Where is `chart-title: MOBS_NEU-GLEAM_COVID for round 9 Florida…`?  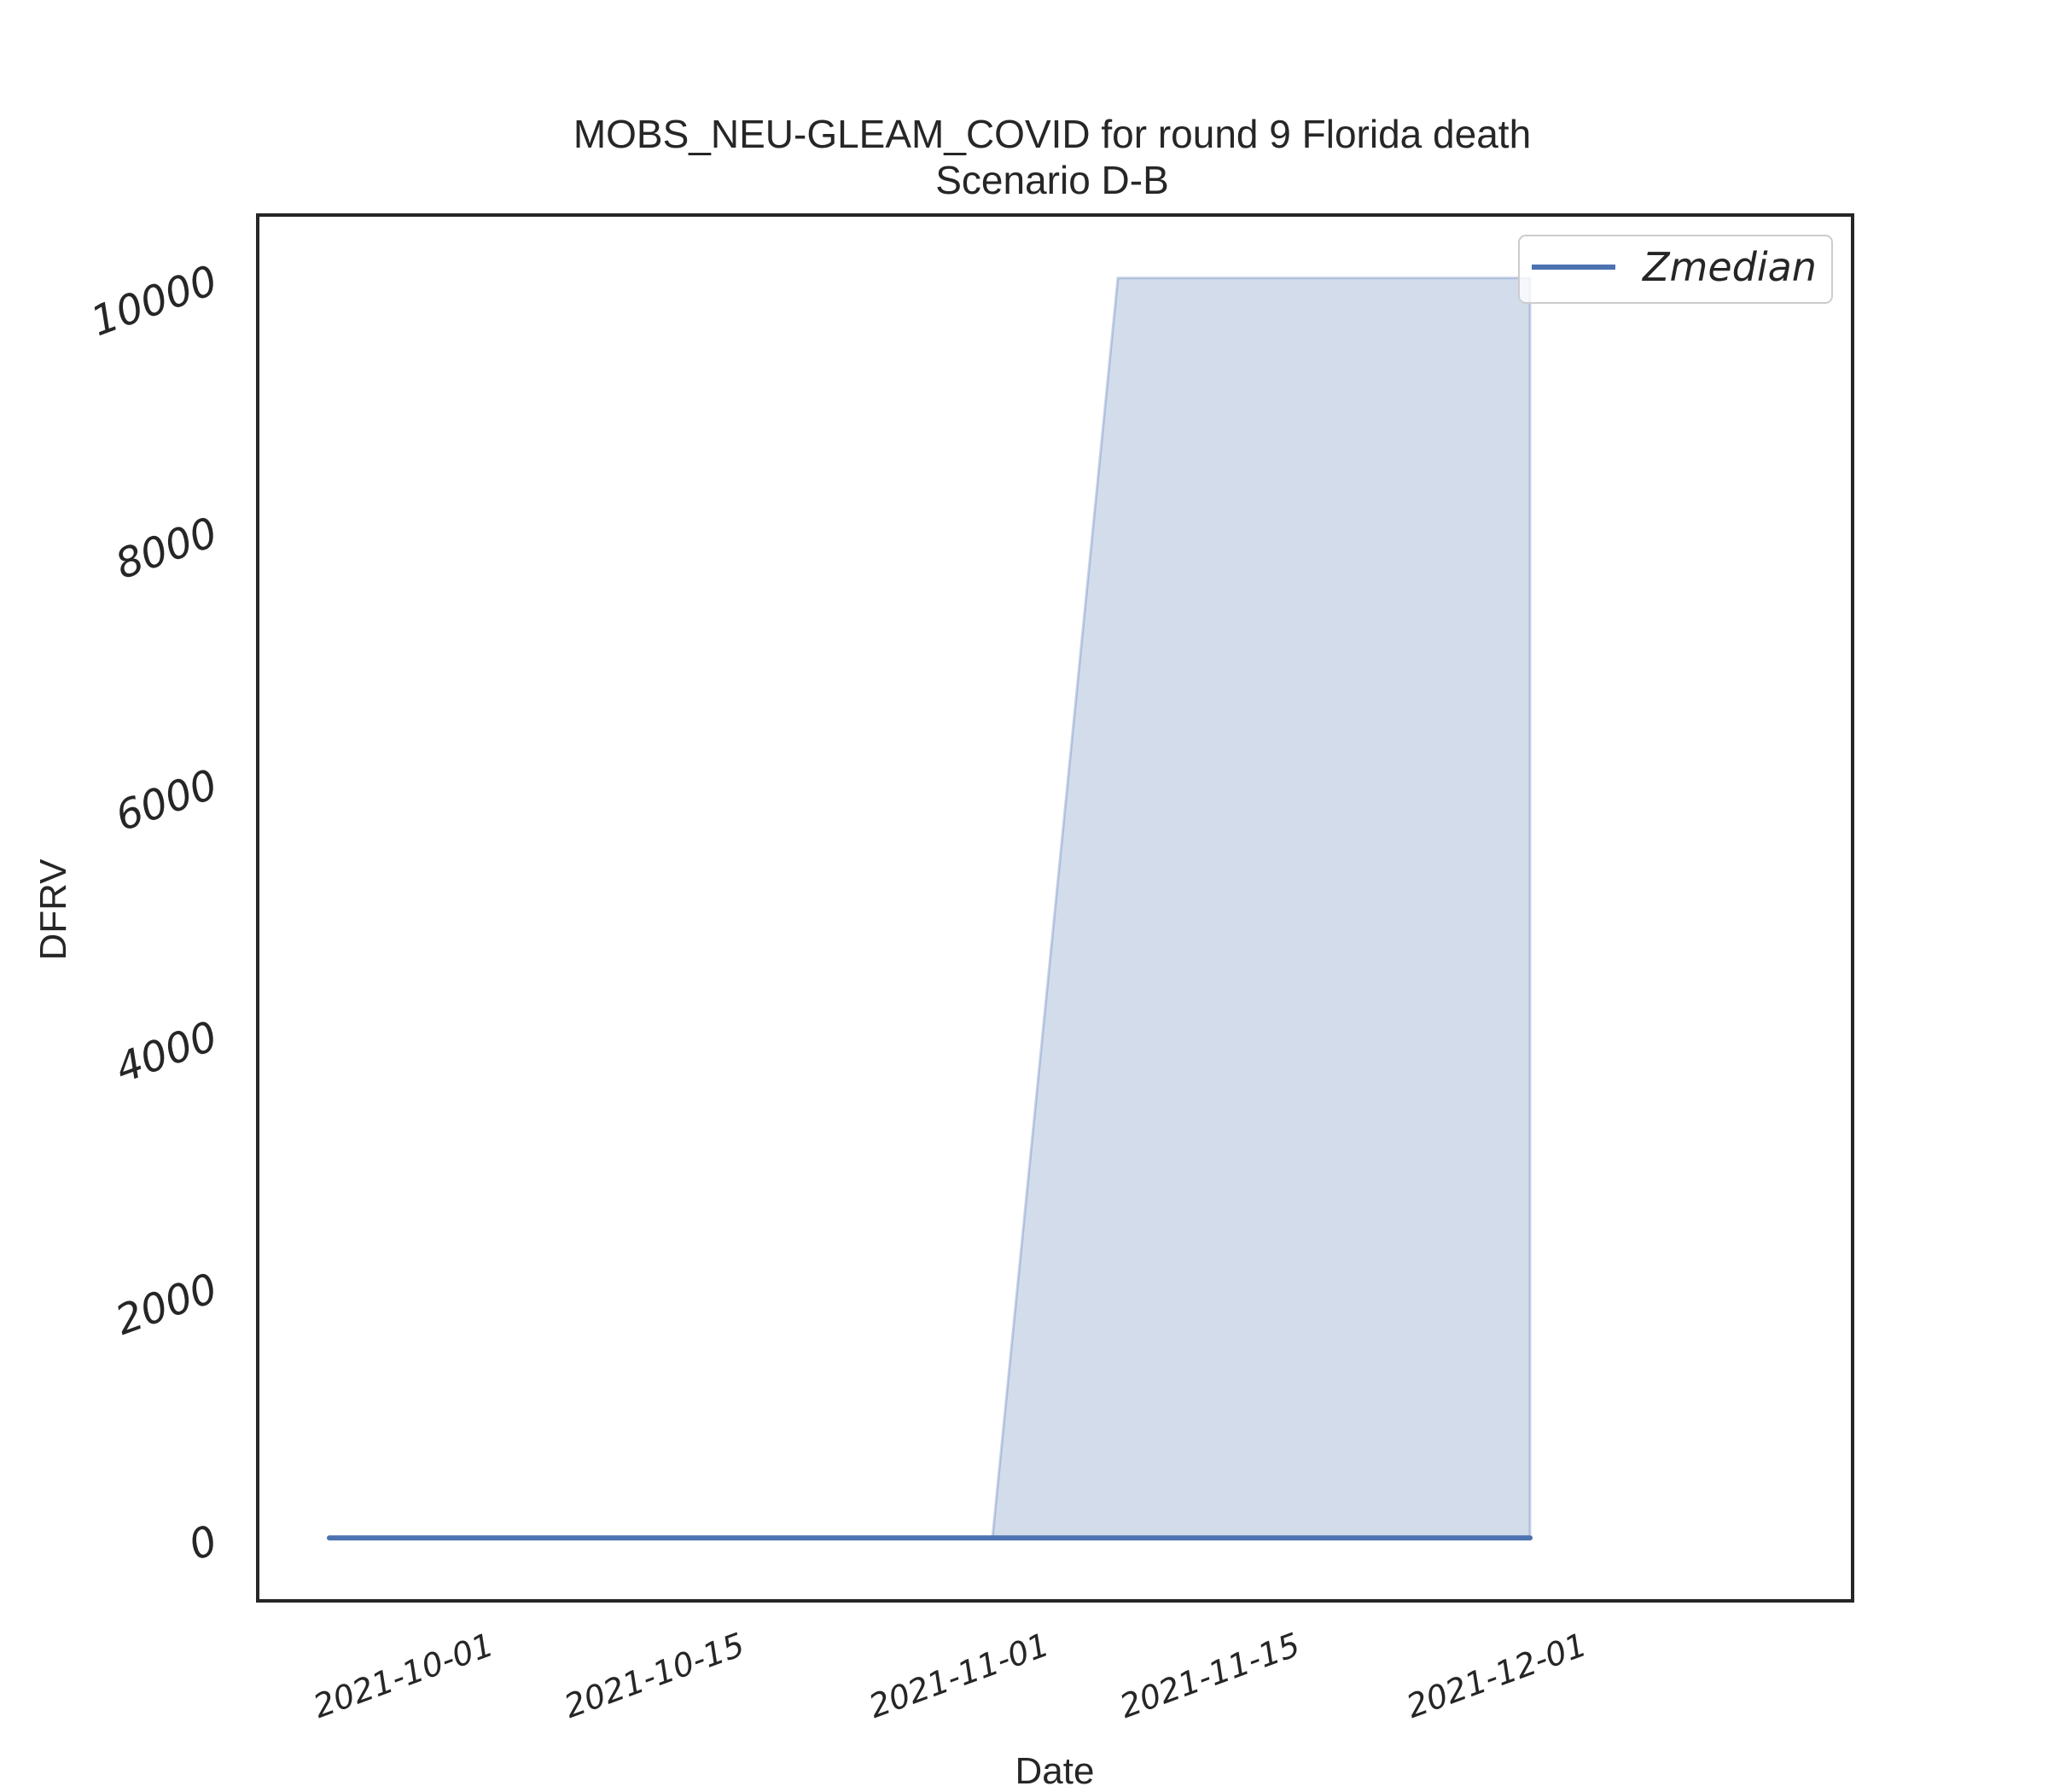
chart-title: MOBS_NEU-GLEAM_COVID for round 9 Florida… is located at coordinates (1052, 134).